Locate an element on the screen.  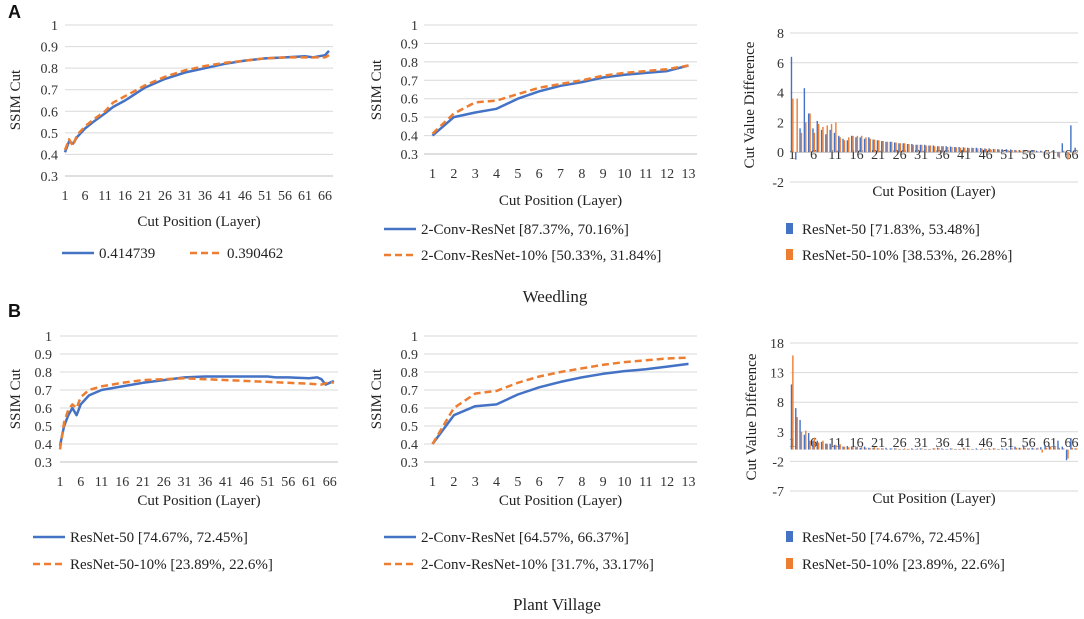
y-tick-label: 4 is located at coordinates (780, 94).